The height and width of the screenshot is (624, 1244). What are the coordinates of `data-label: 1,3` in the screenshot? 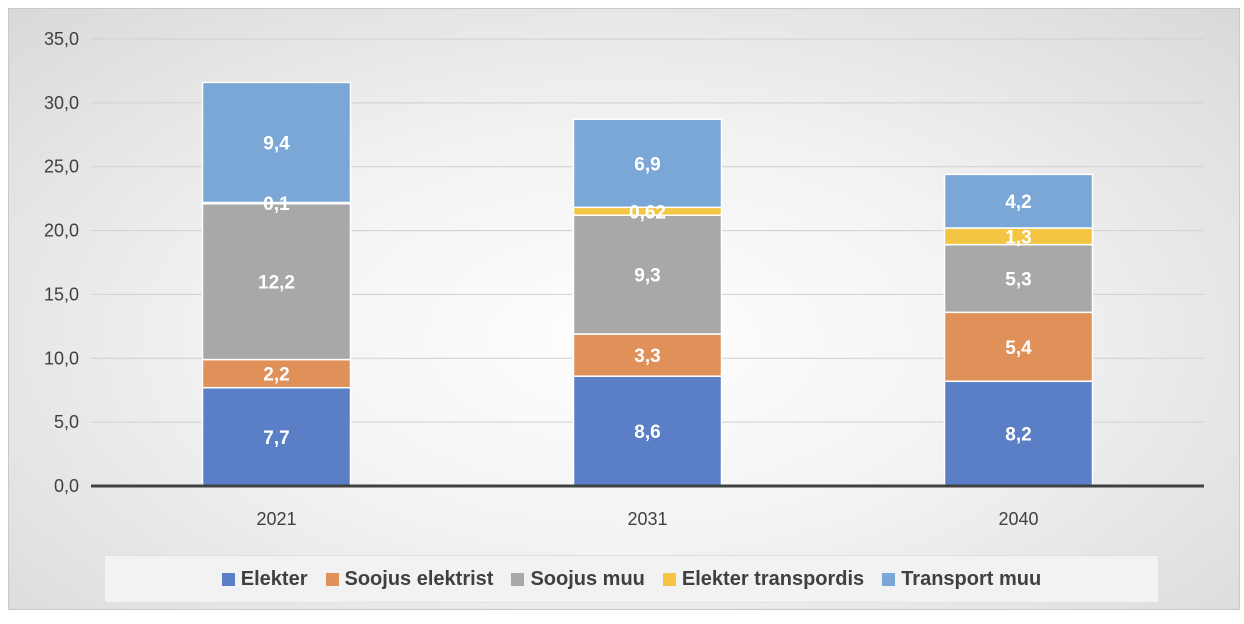 It's located at (1018, 237).